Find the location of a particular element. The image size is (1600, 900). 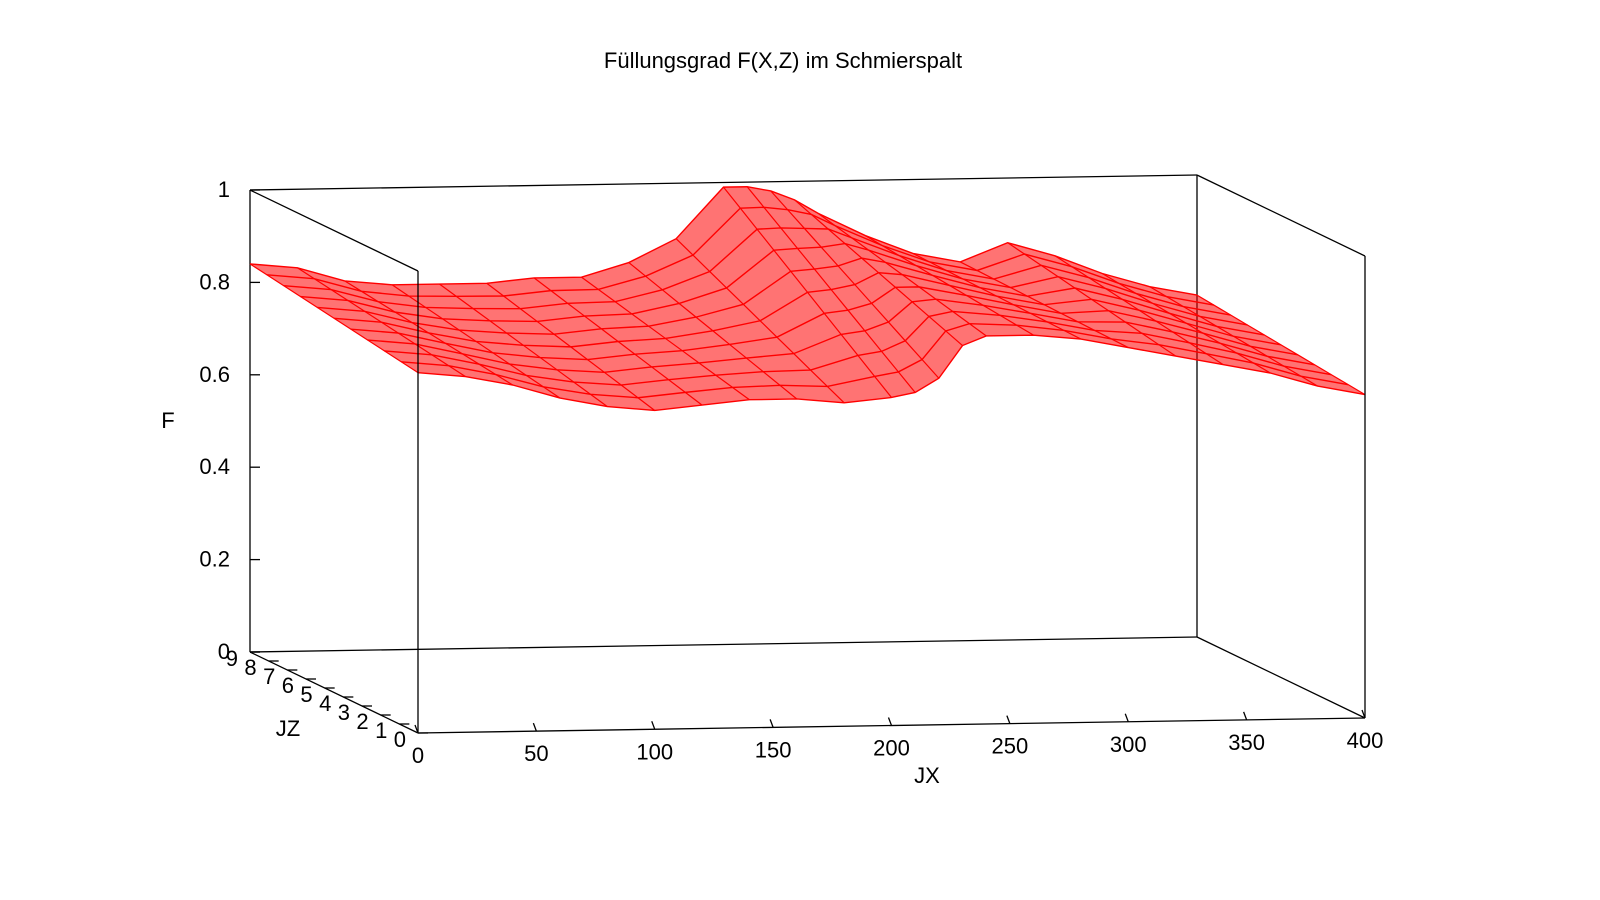

surface-line-x60 is located at coordinates (476, 341).